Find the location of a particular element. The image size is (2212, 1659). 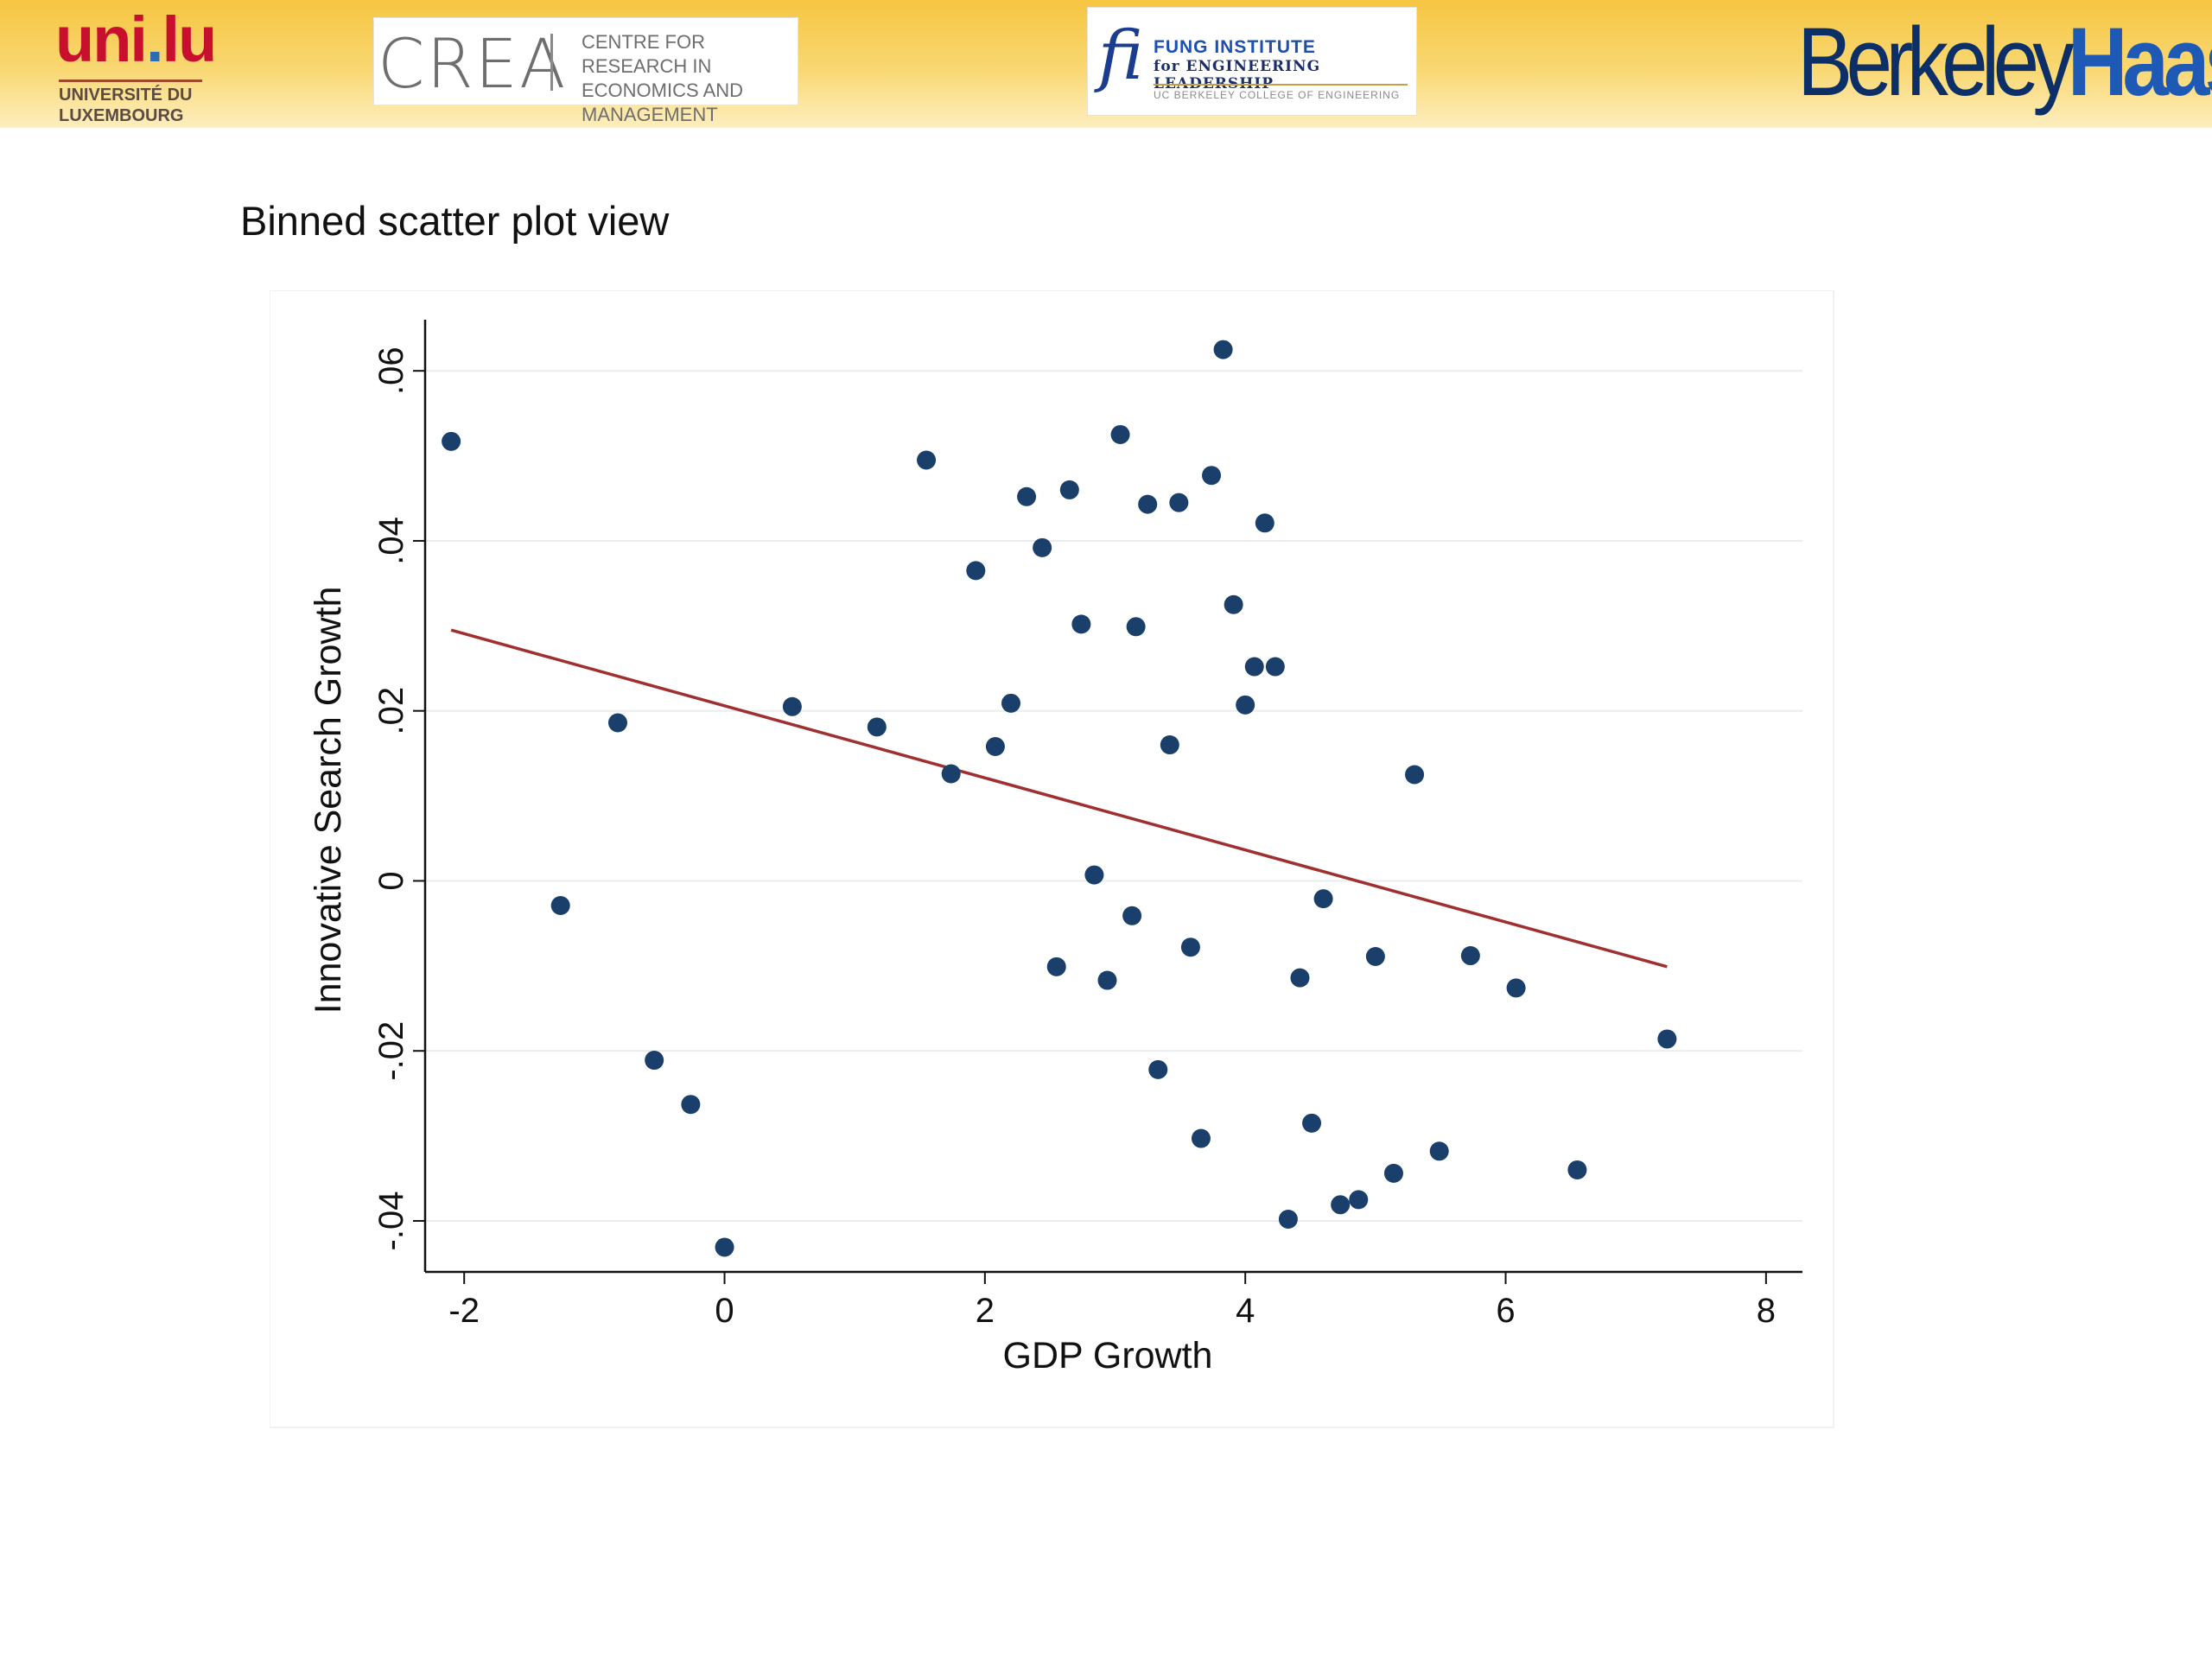

fung-institute-logo-mark: fi is located at coordinates (1121, 56).